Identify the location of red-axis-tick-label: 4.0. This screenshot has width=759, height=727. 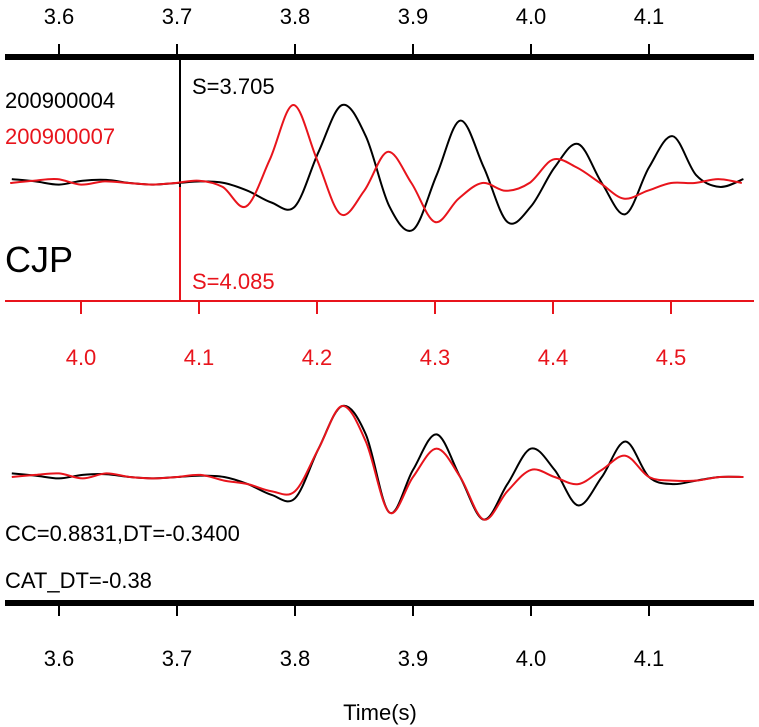
(81, 357).